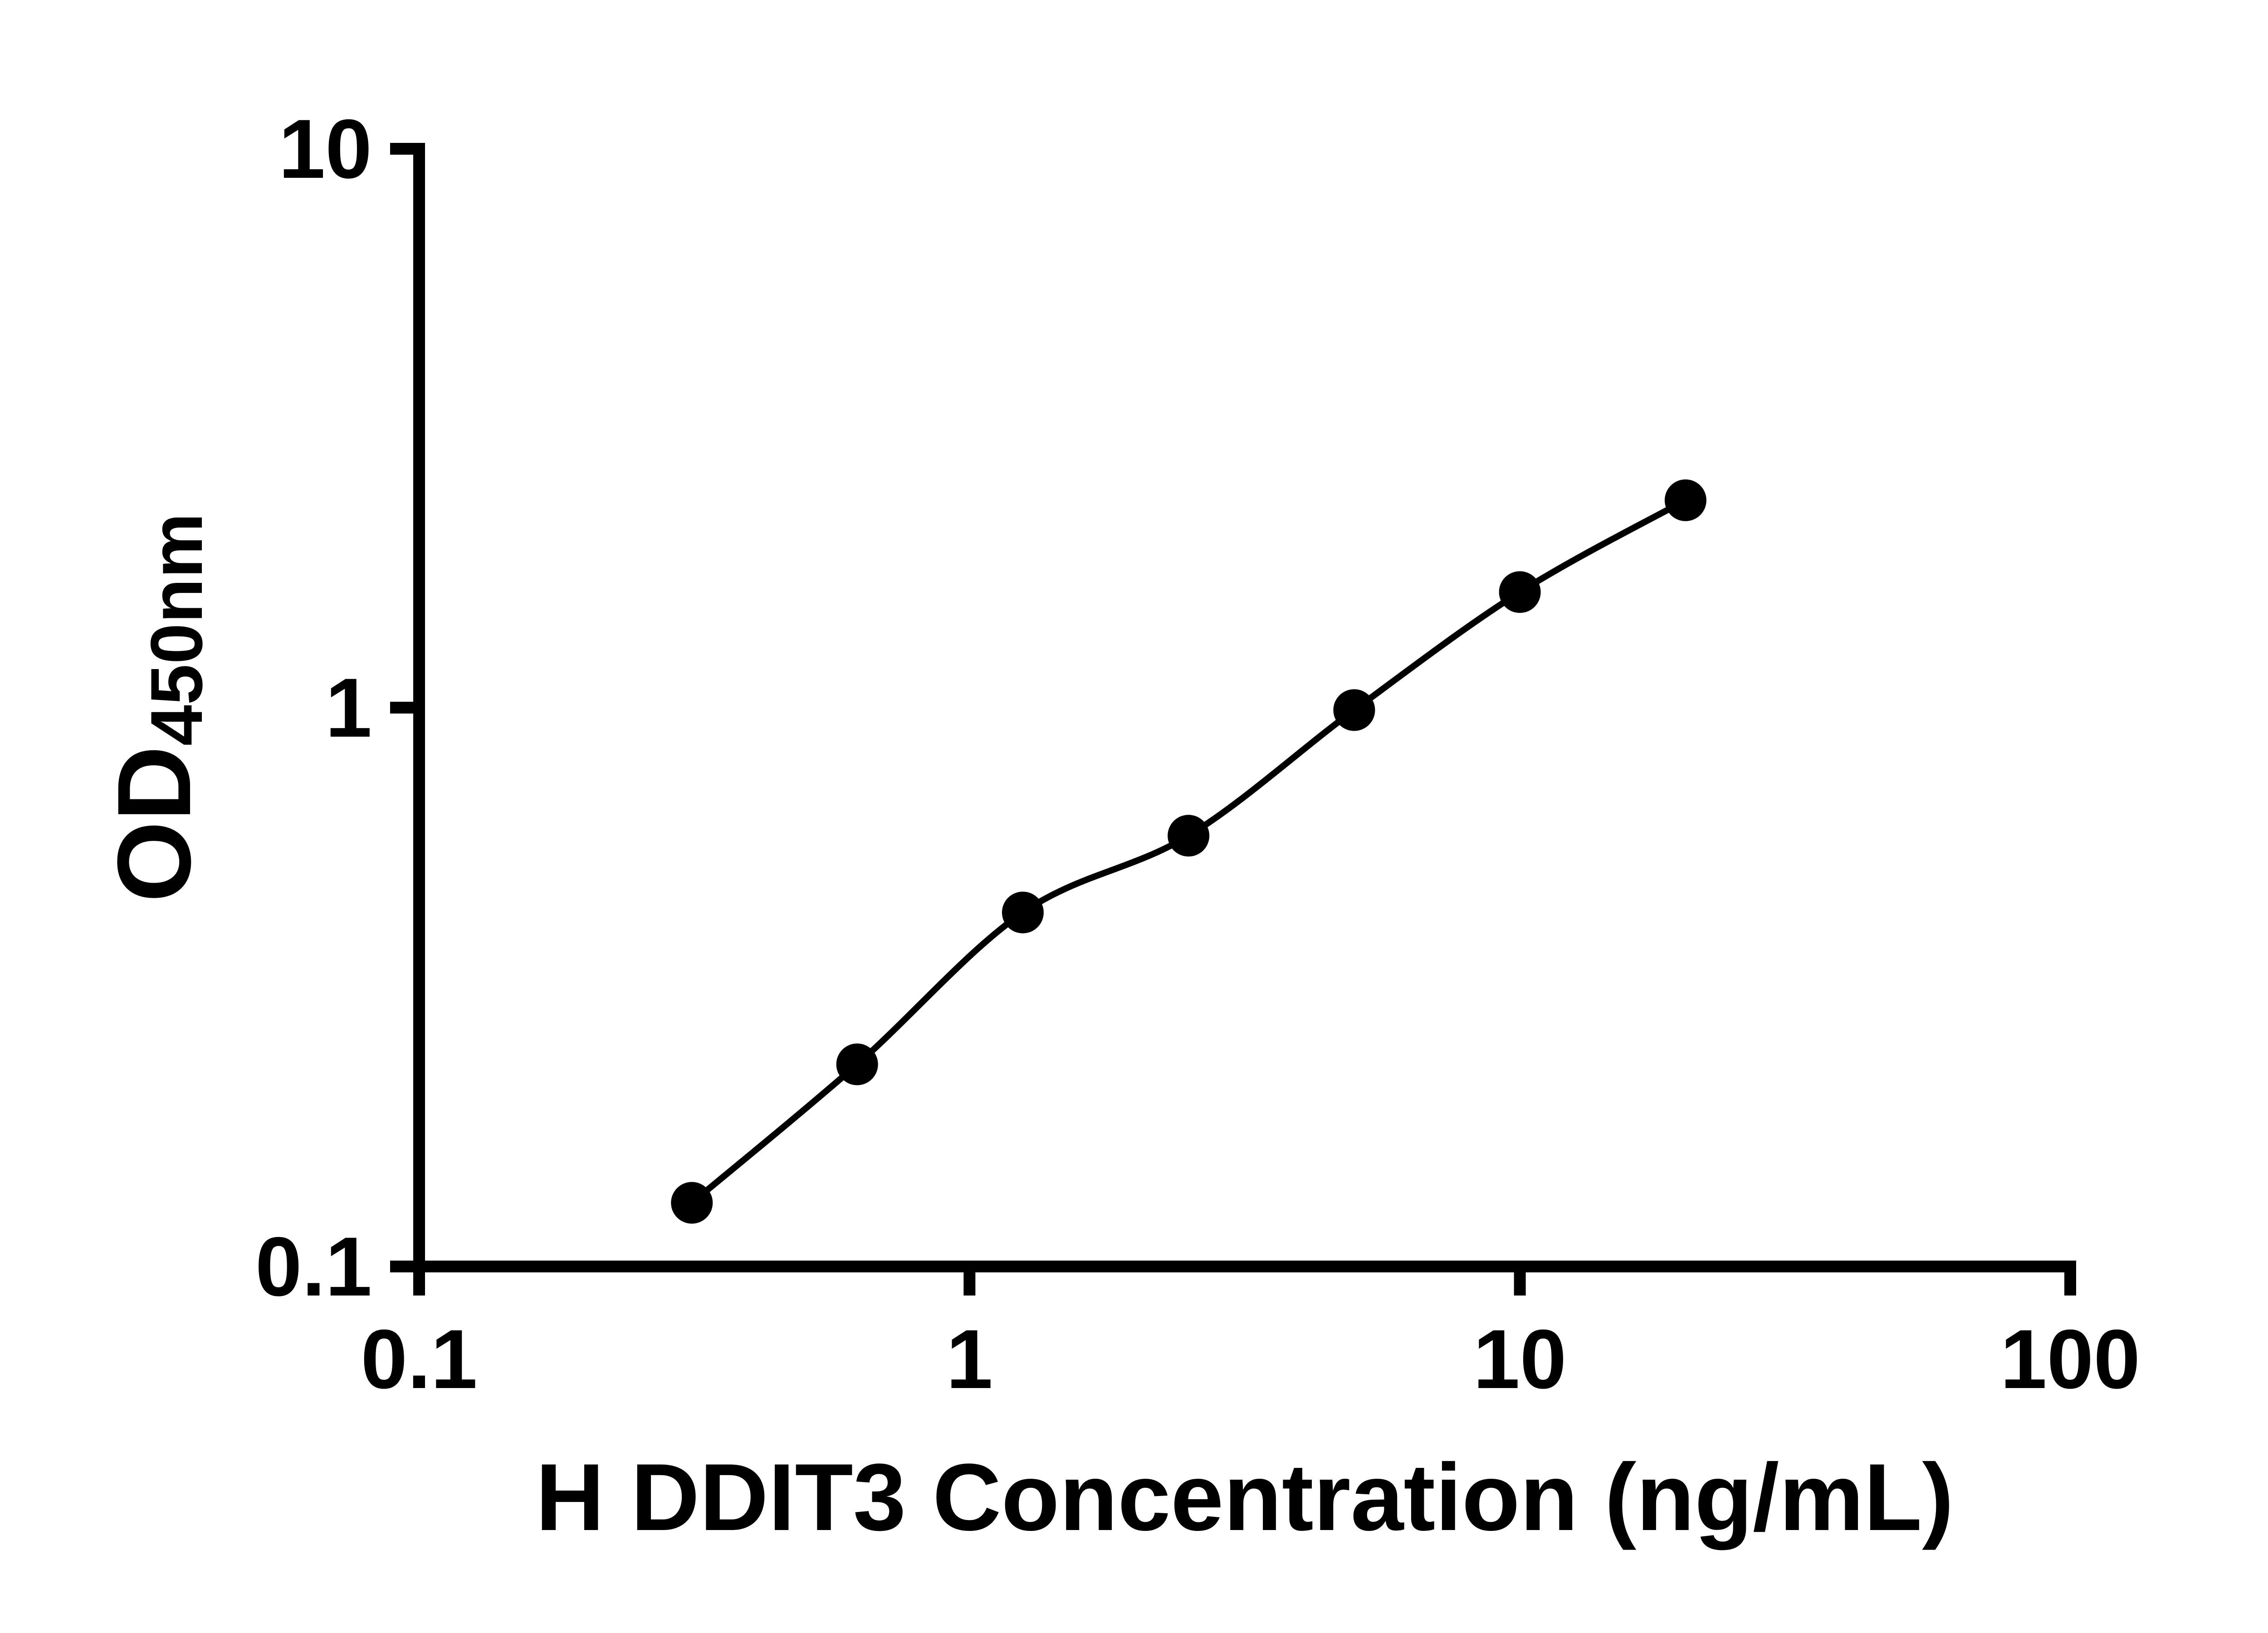 This screenshot has width=2268, height=1633. What do you see at coordinates (1520, 1359) in the screenshot?
I see `x-tick-label: 10` at bounding box center [1520, 1359].